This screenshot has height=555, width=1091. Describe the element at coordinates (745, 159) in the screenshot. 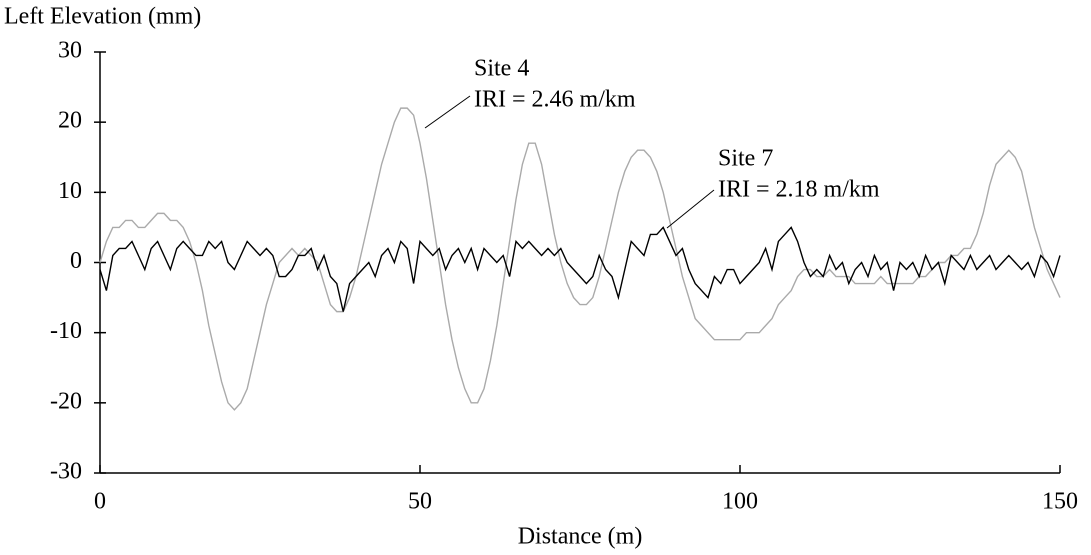

I see `annotation-site: Site 7` at that location.